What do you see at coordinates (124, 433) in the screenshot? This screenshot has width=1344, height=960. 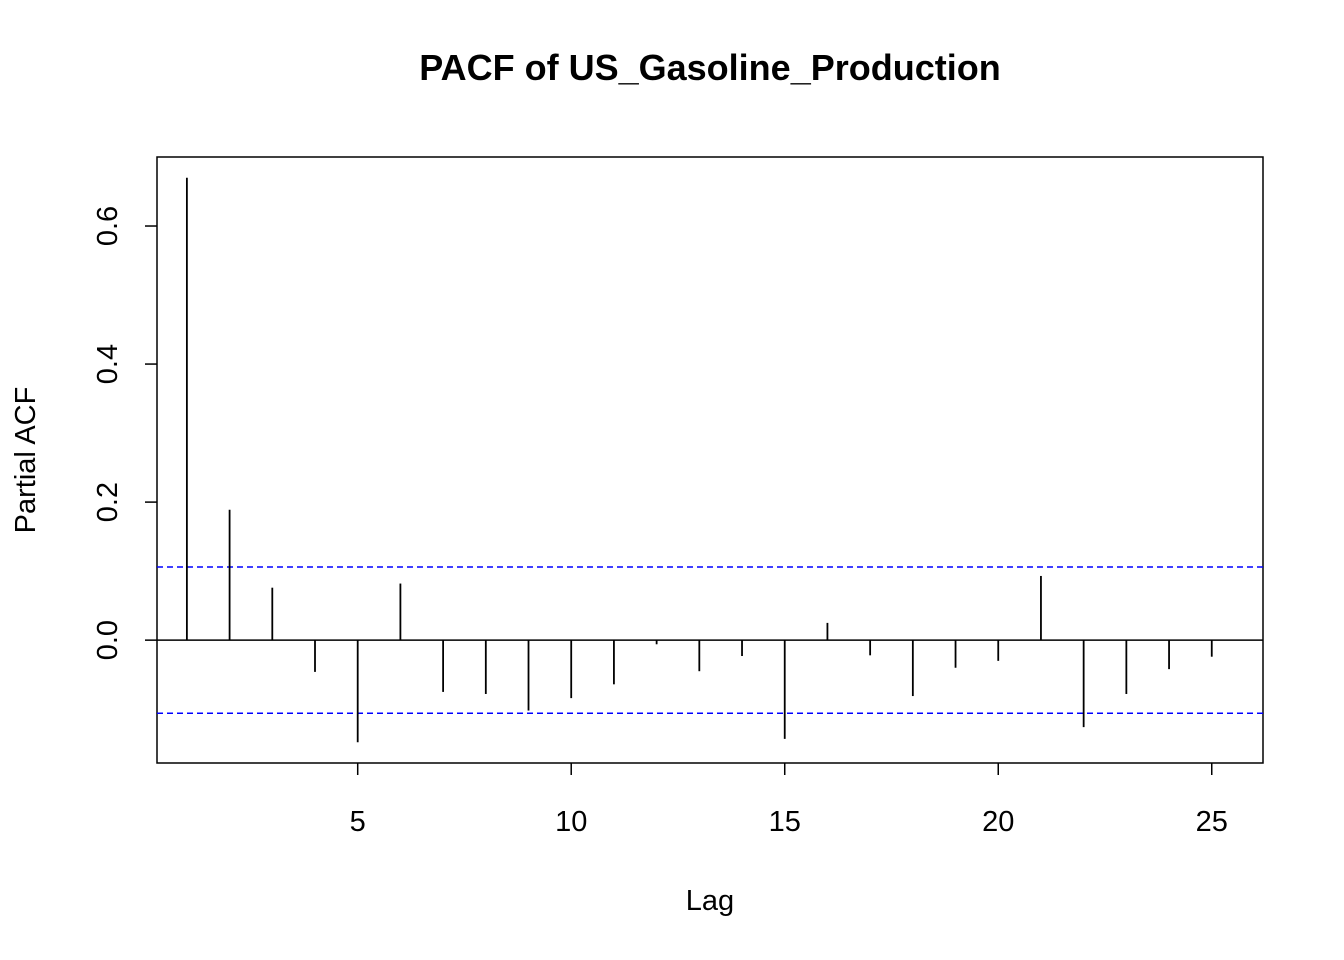 I see `y-axis: 0.0 0.2 0.4 0.6` at bounding box center [124, 433].